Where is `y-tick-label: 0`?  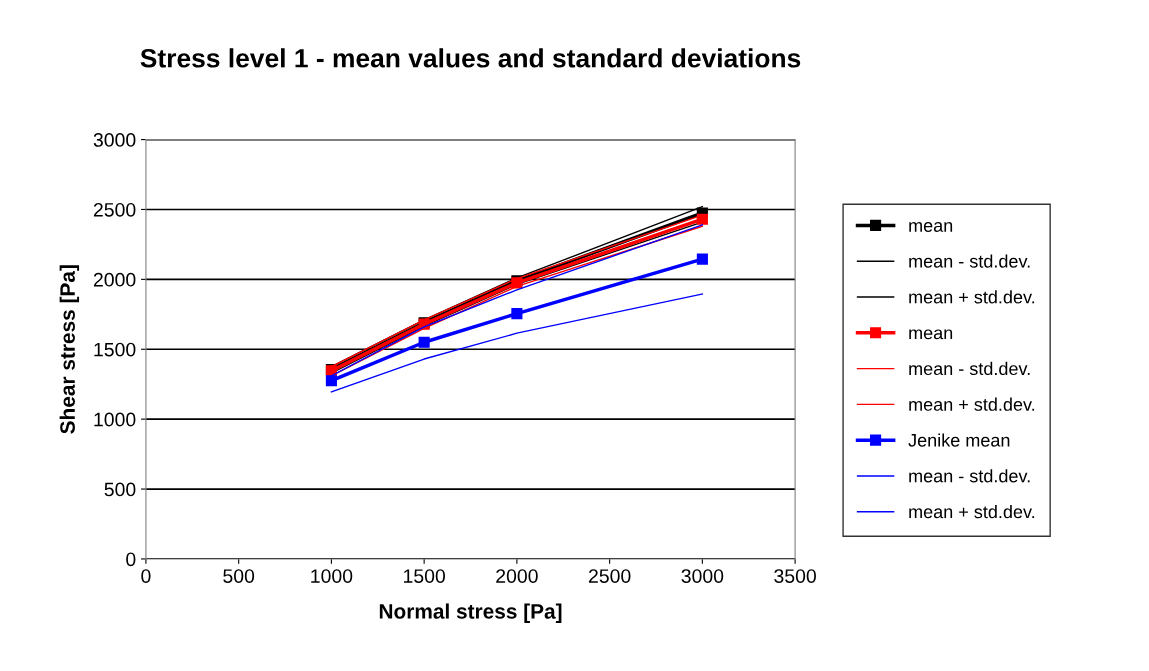 y-tick-label: 0 is located at coordinates (131, 559).